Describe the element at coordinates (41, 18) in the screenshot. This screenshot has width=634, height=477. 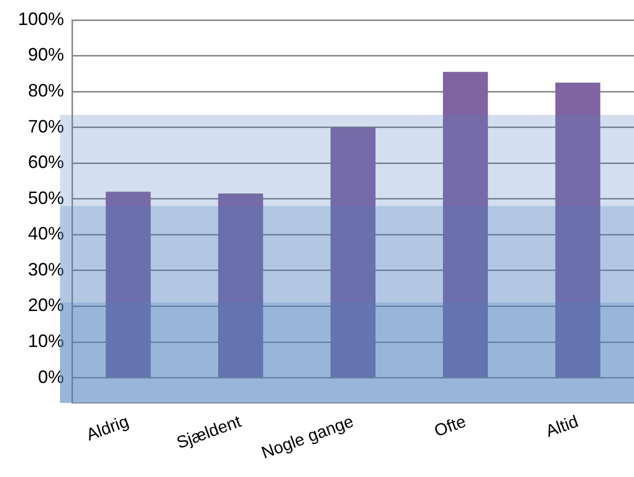
I see `y-tick-label: 100%` at that location.